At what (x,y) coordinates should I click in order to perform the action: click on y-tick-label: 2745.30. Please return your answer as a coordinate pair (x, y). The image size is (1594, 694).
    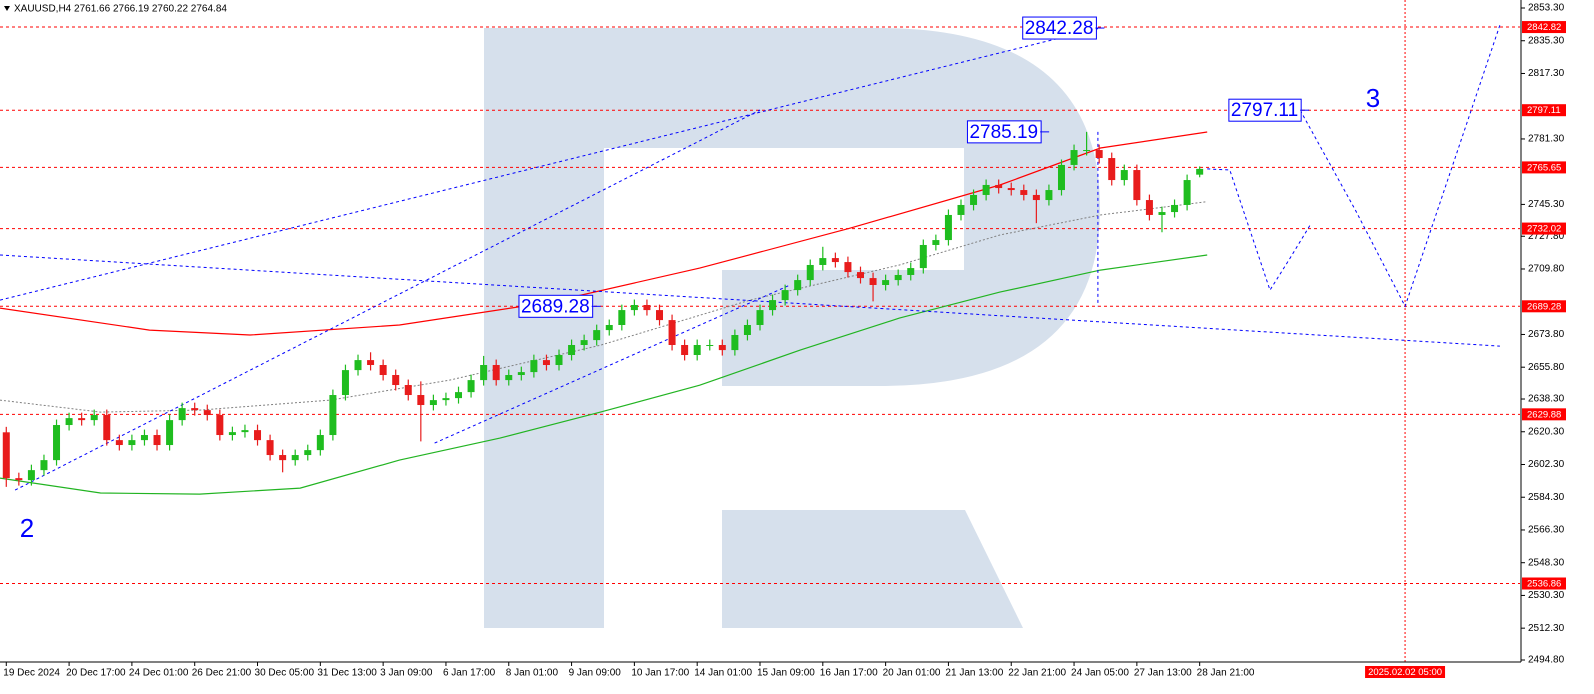
    Looking at the image, I should click on (1546, 204).